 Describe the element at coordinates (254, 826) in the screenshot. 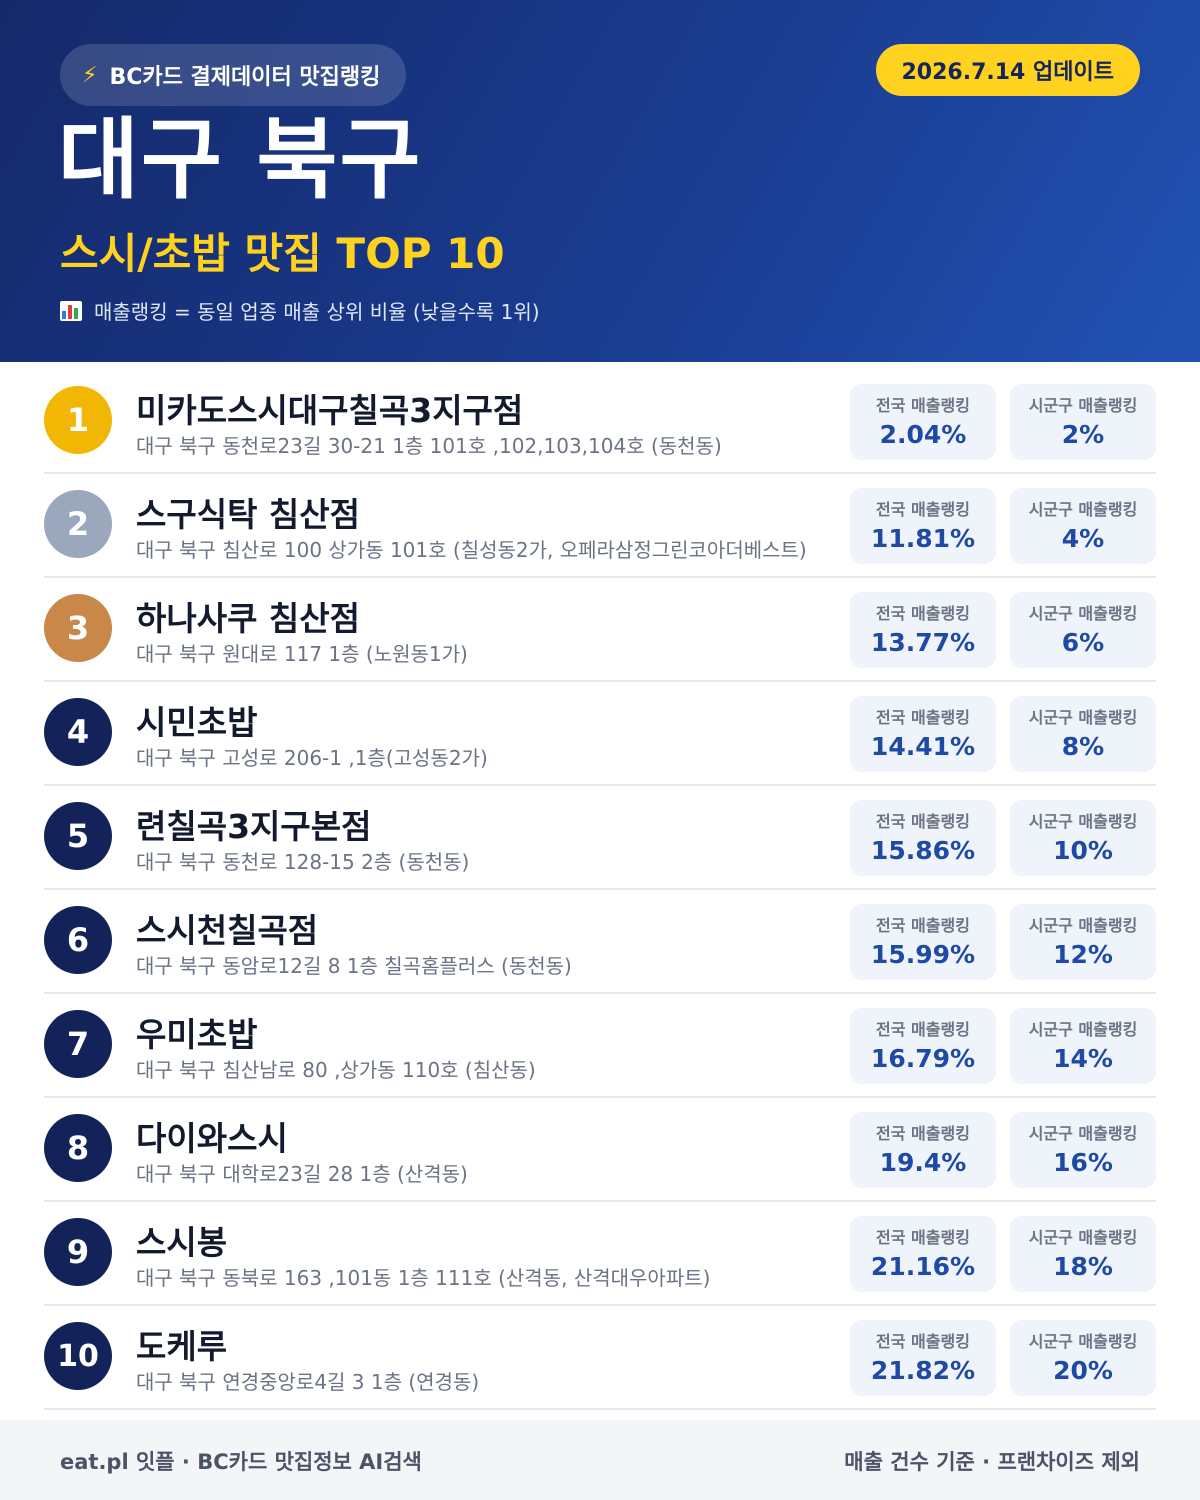

I see `restaurant-name: 련칠곡3지구본점` at that location.